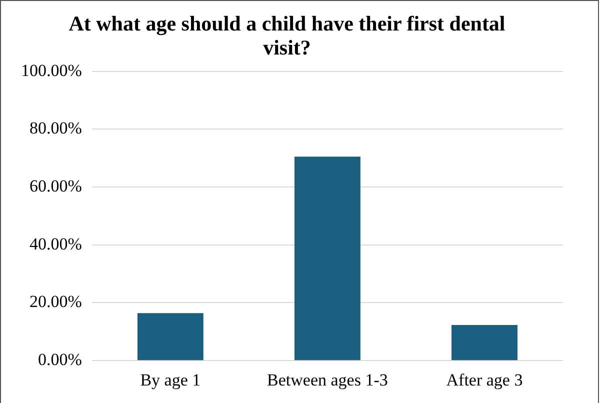 Image resolution: width=609 pixels, height=403 pixels. What do you see at coordinates (55, 244) in the screenshot?
I see `y-tick-label: 40.00%` at bounding box center [55, 244].